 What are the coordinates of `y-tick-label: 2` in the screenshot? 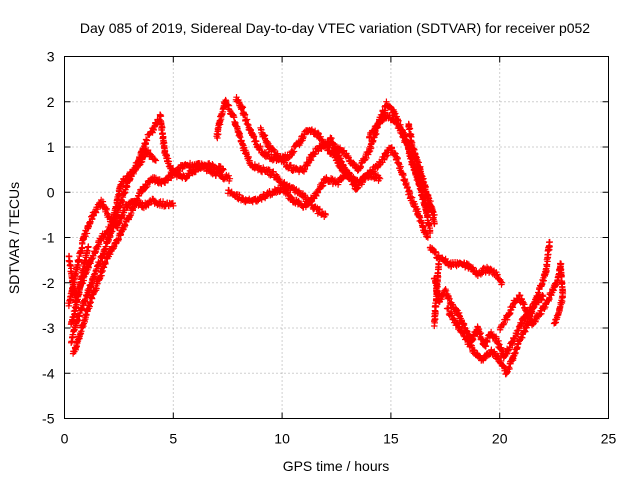 It's located at (51, 102).